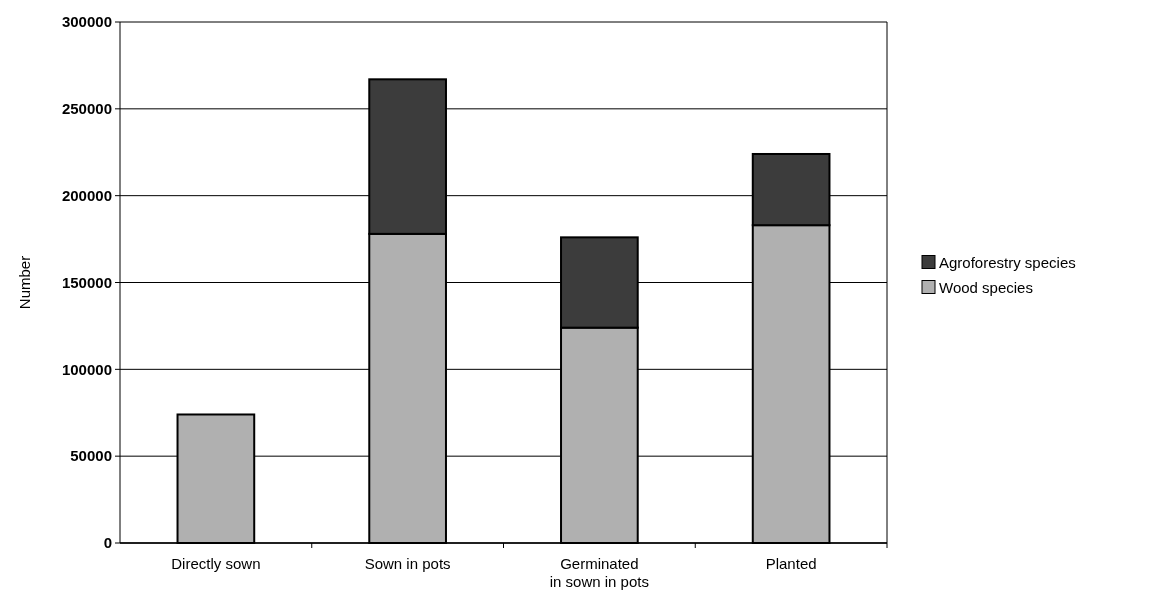 Image resolution: width=1157 pixels, height=613 pixels. Describe the element at coordinates (1007, 262) in the screenshot. I see `legend-label: Agroforestry species` at that location.